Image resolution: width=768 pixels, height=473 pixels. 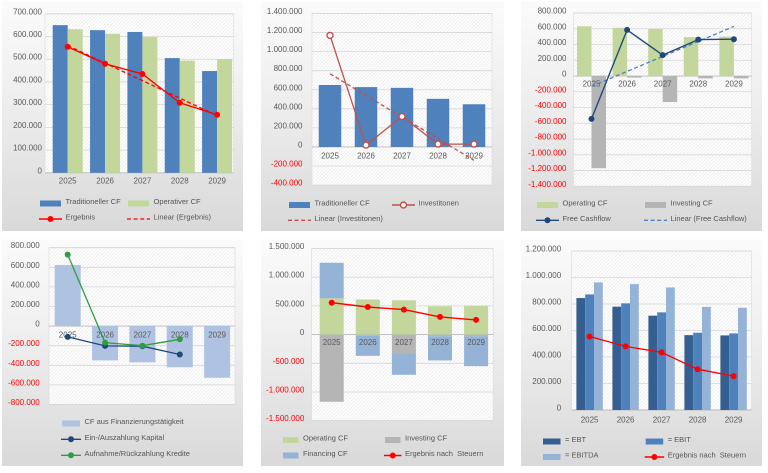 What do you see at coordinates (285, 418) in the screenshot?
I see `svg-text: -1.500.000` at bounding box center [285, 418].